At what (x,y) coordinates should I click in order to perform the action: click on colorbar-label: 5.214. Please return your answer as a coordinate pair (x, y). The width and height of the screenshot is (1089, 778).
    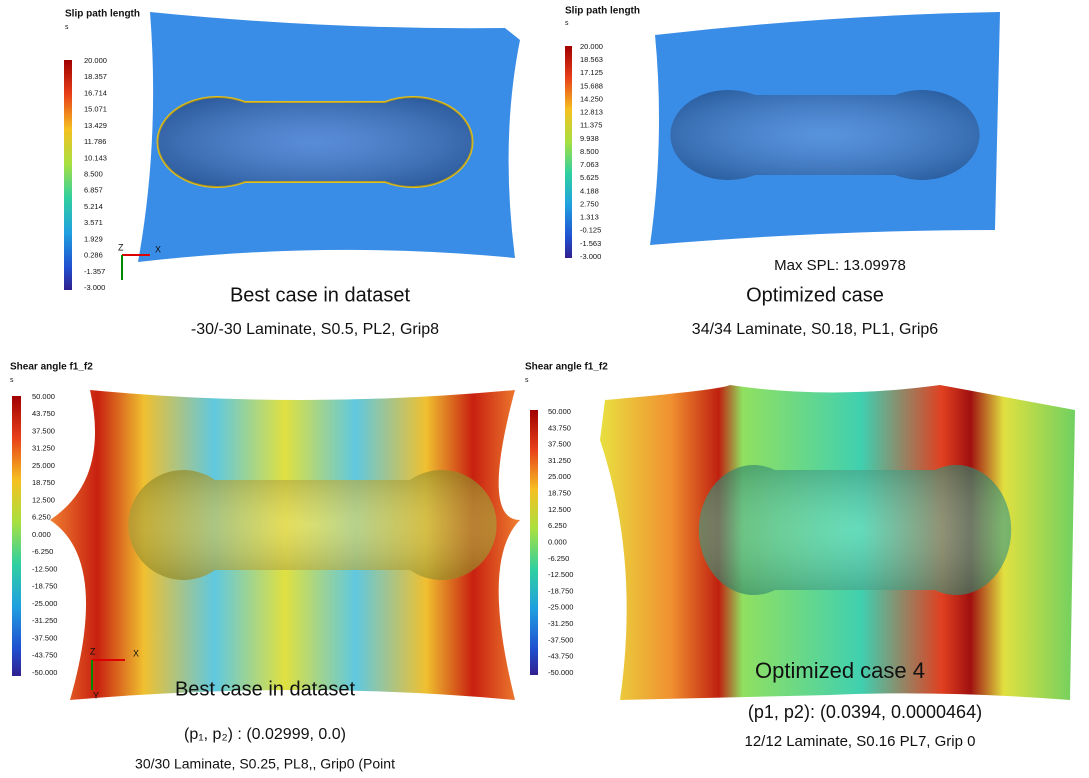
    Looking at the image, I should click on (93, 206).